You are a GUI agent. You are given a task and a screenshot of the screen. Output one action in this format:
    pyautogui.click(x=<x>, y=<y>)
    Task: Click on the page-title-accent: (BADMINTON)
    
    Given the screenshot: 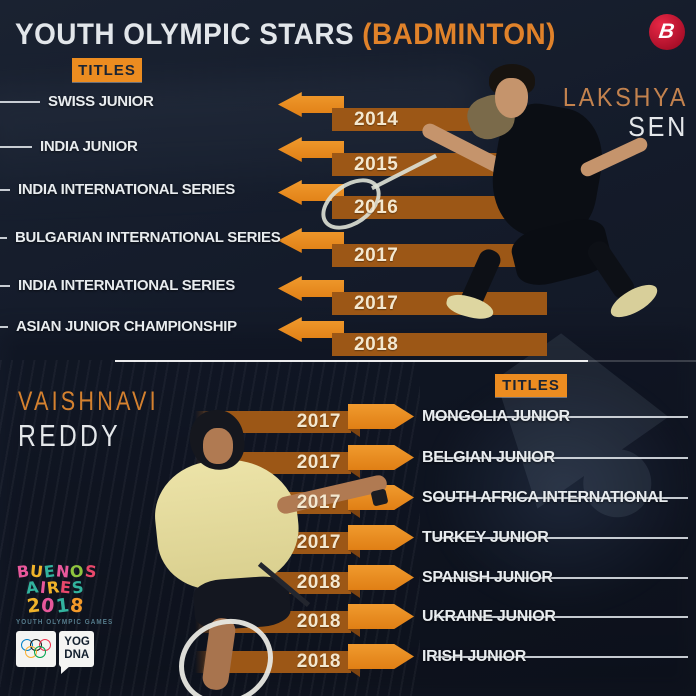 What is the action you would take?
    pyautogui.click(x=459, y=34)
    